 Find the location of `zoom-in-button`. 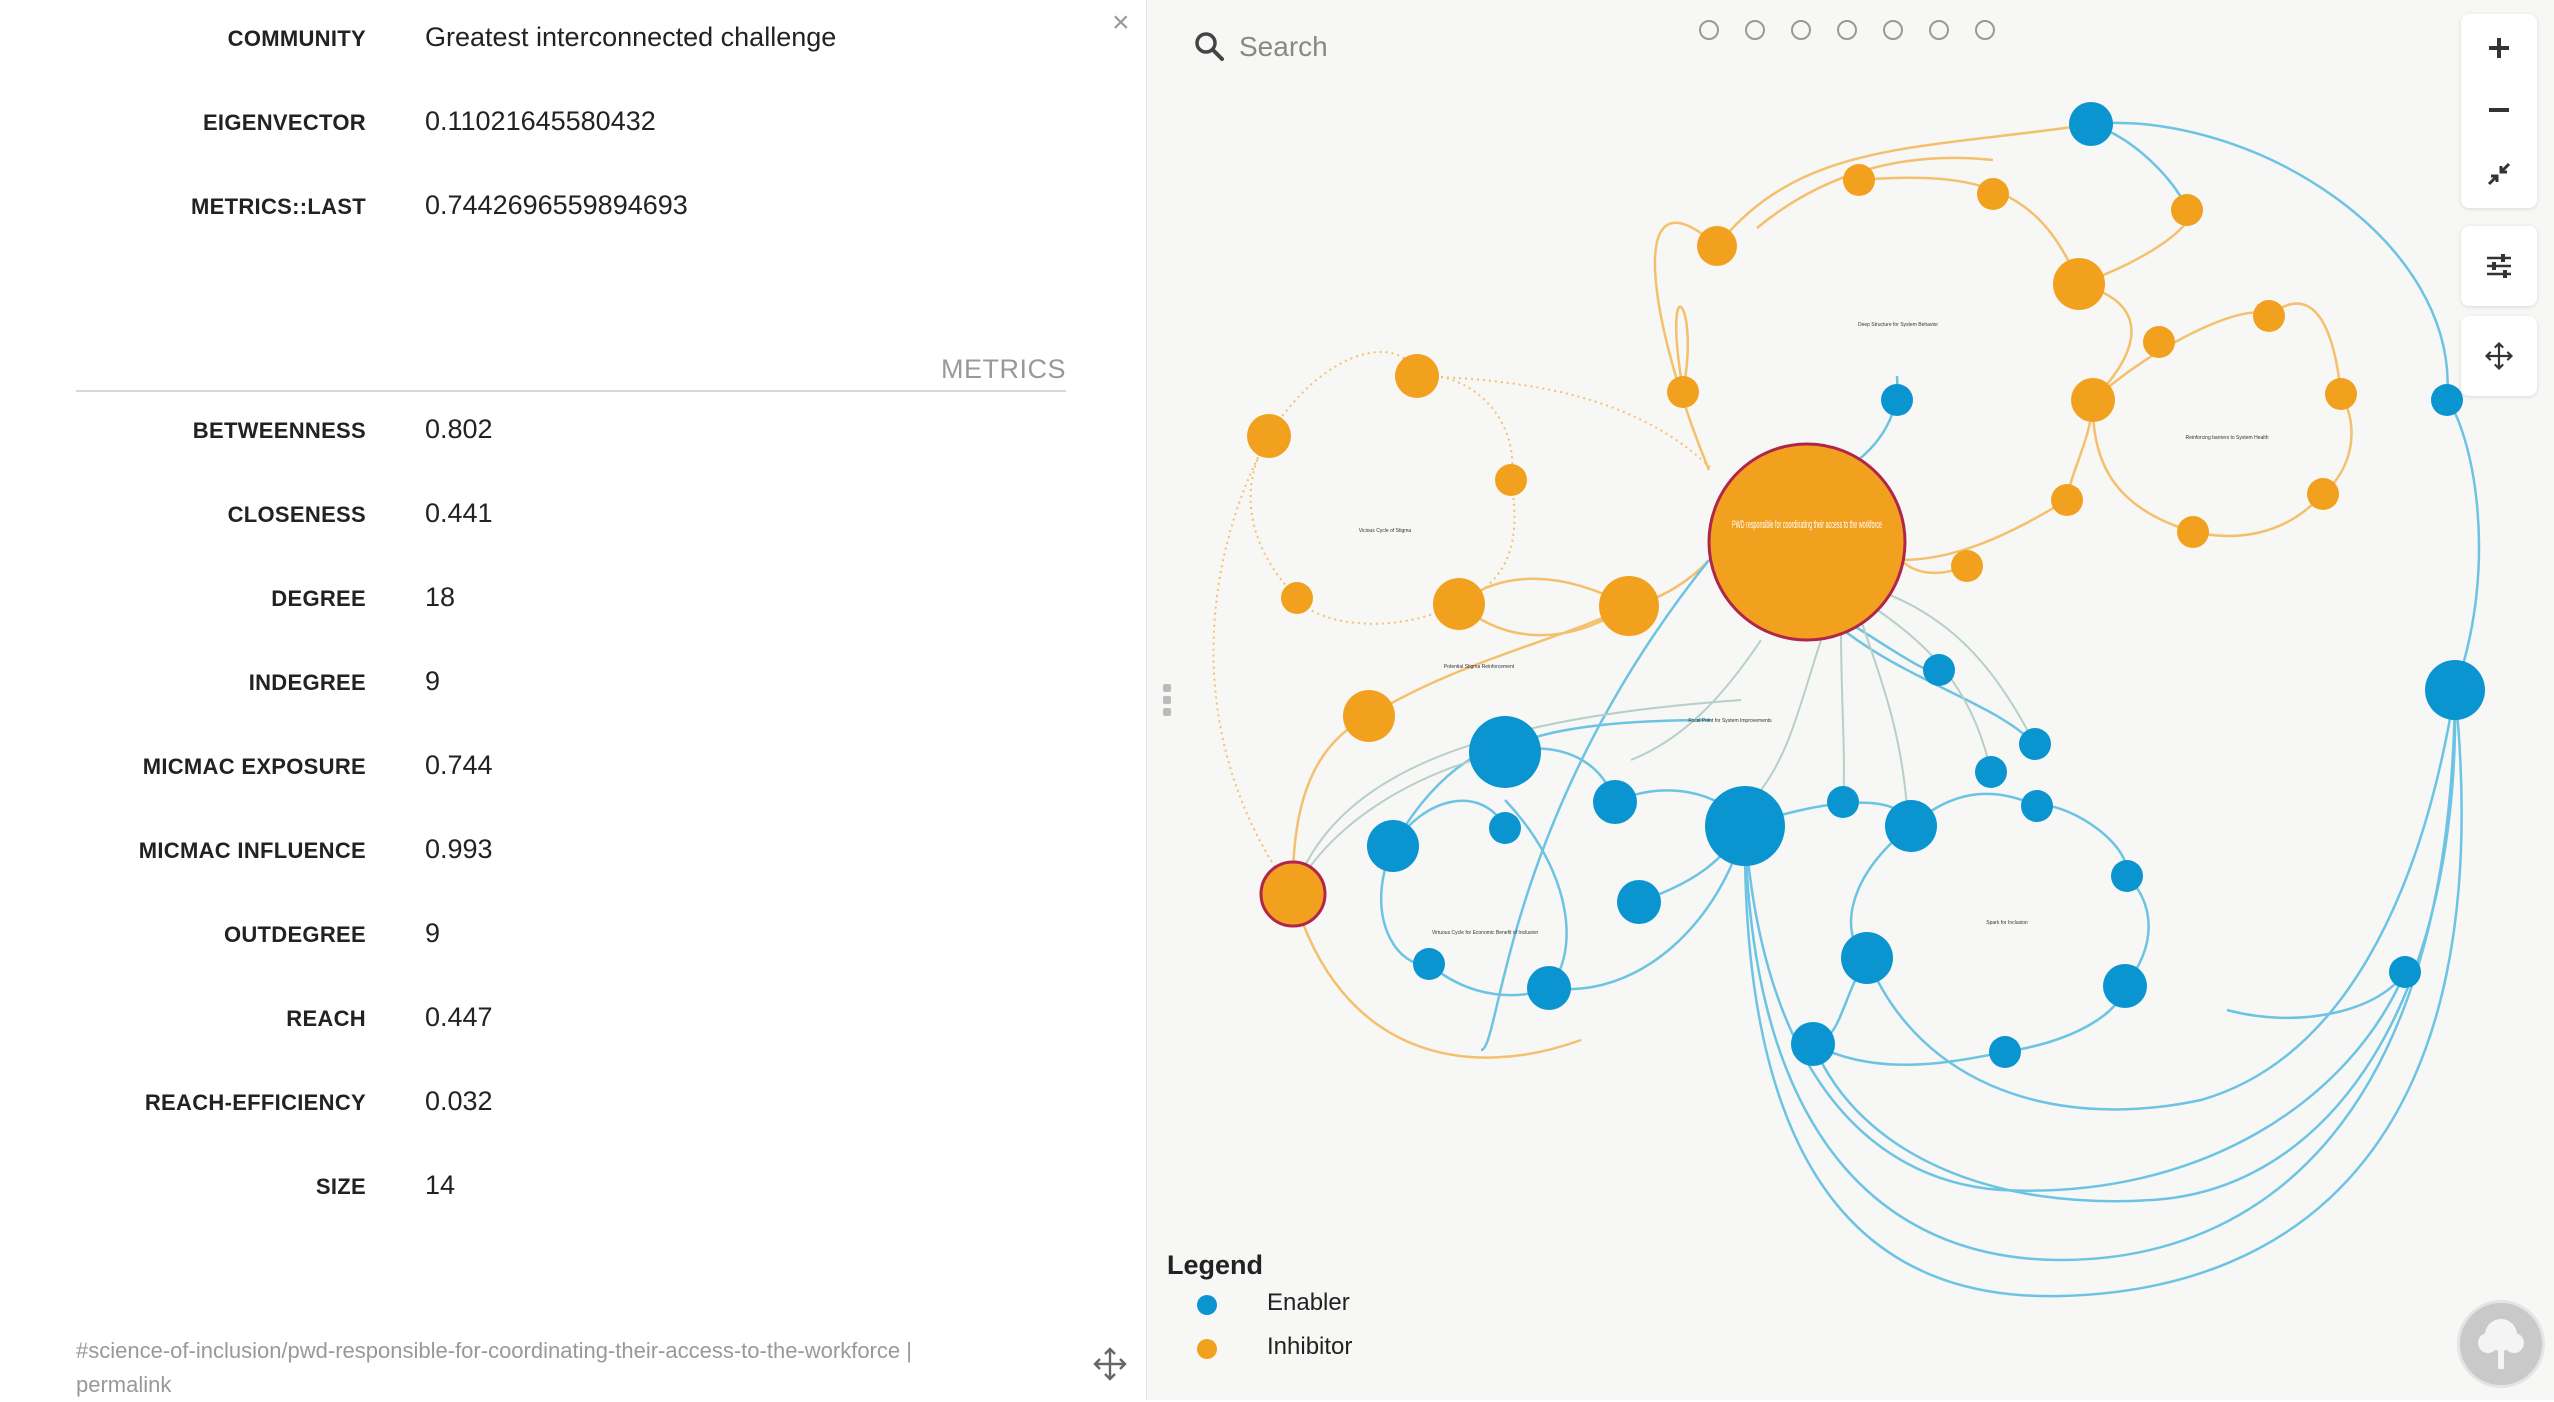

zoom-in-button is located at coordinates (2499, 48).